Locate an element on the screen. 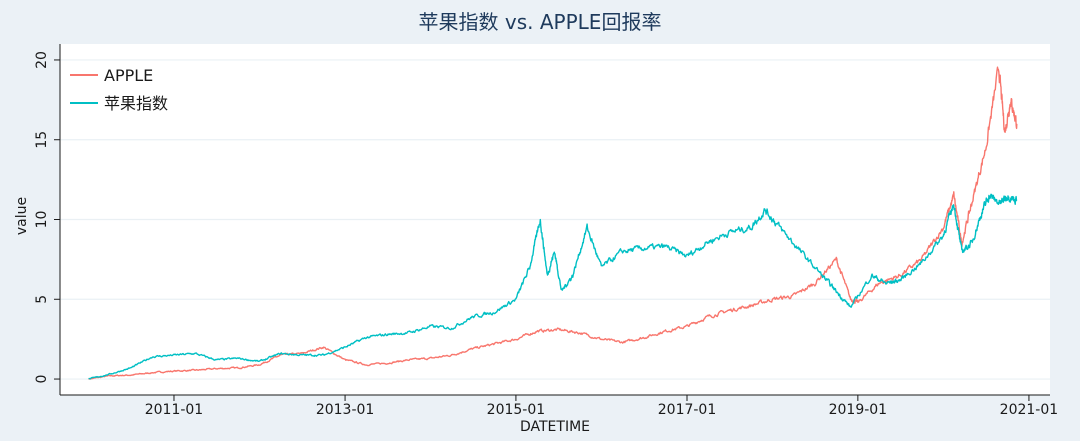 Image resolution: width=1080 pixels, height=441 pixels. x-tick-label: 2011-01 is located at coordinates (174, 410).